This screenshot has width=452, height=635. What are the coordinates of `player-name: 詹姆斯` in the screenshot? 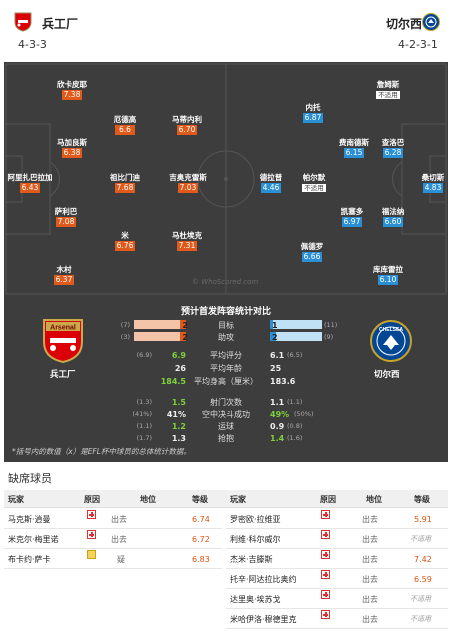 It's located at (388, 84).